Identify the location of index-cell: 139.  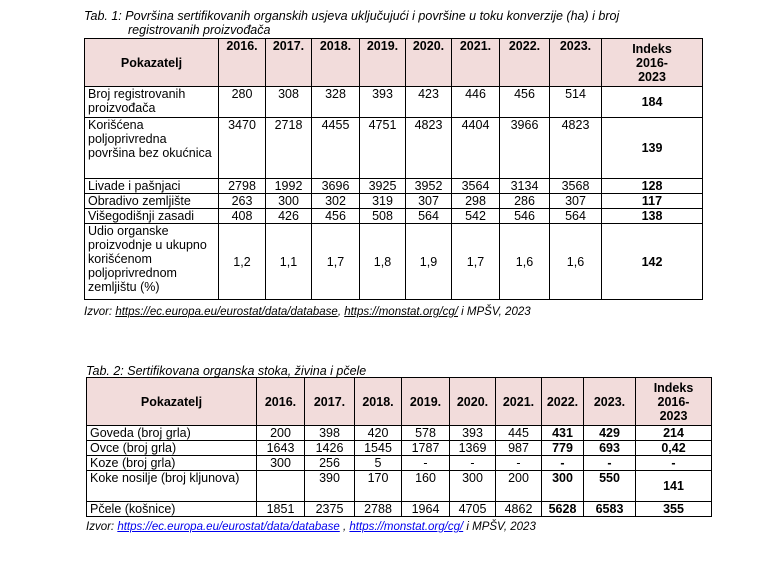
(652, 148).